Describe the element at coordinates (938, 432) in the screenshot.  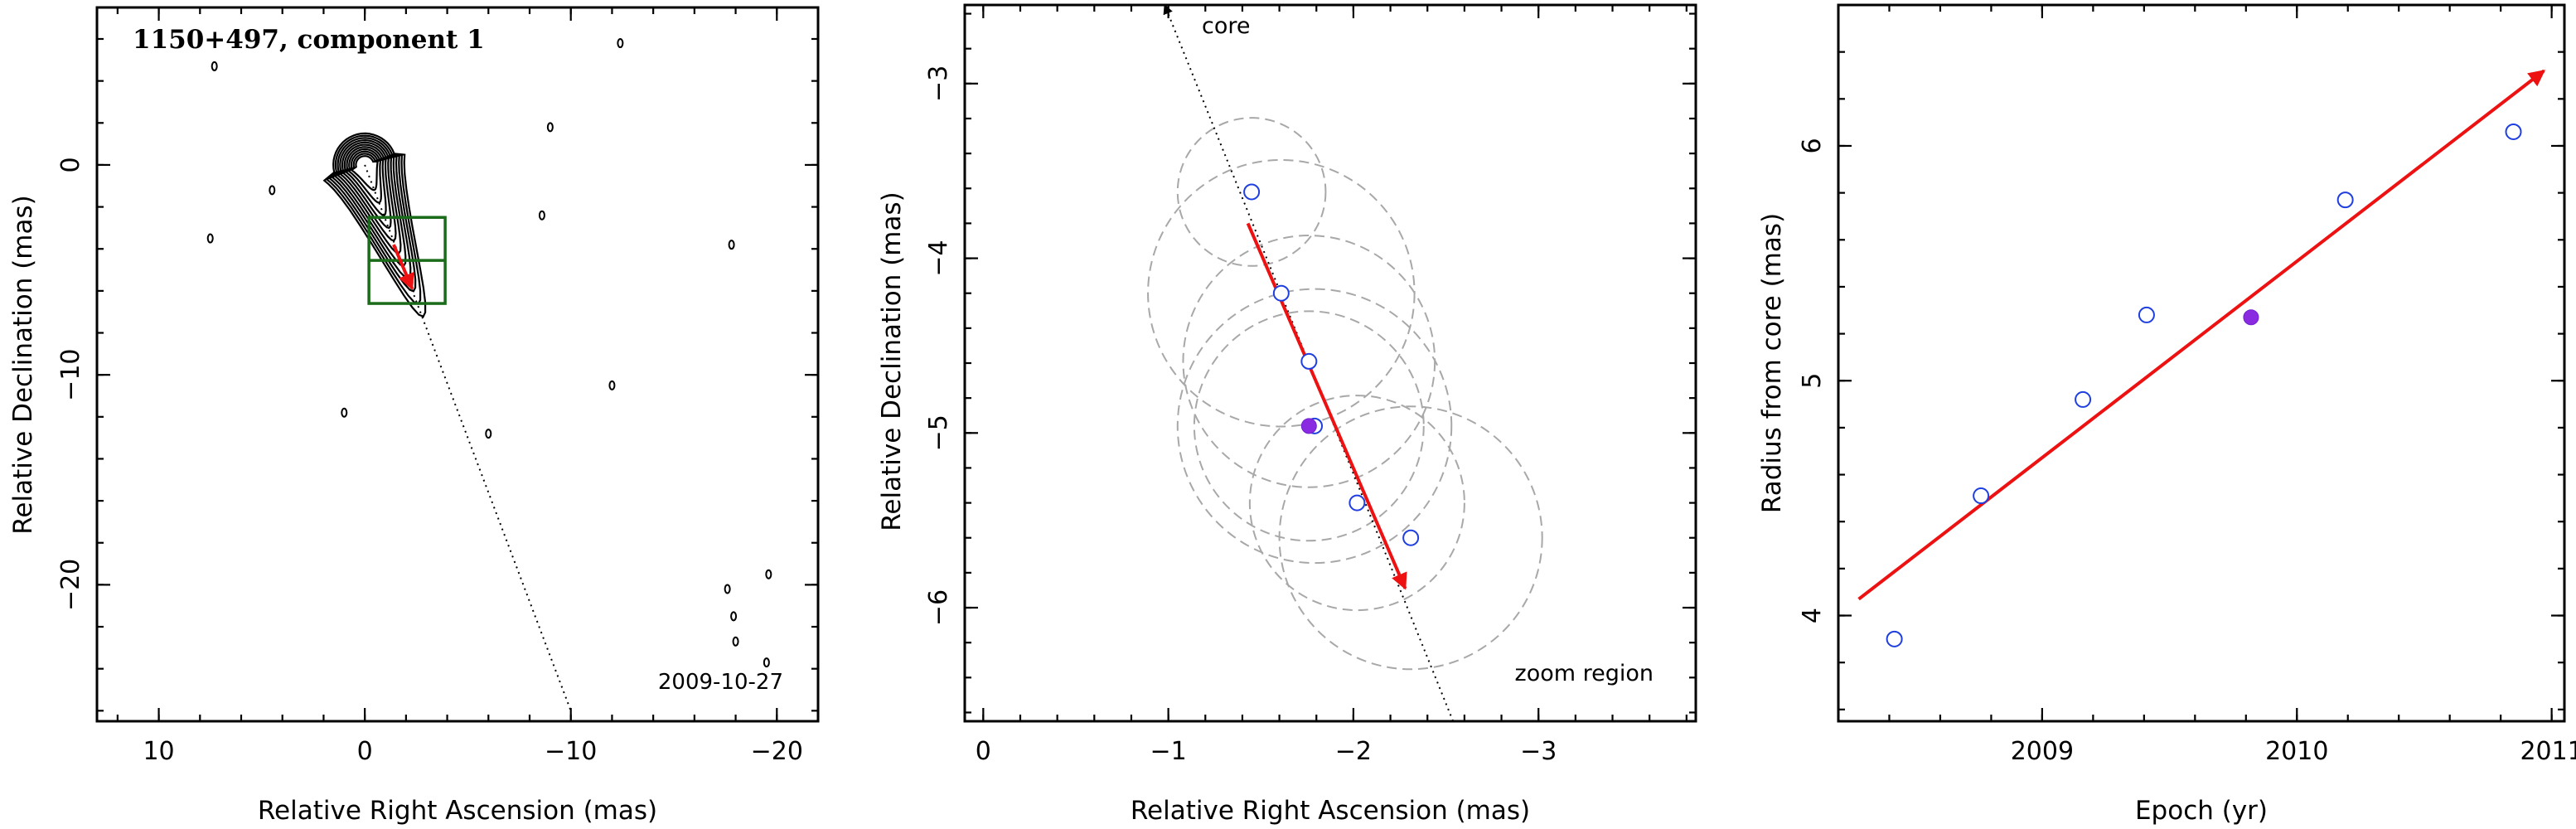
I see `y-tick-label: −5` at that location.